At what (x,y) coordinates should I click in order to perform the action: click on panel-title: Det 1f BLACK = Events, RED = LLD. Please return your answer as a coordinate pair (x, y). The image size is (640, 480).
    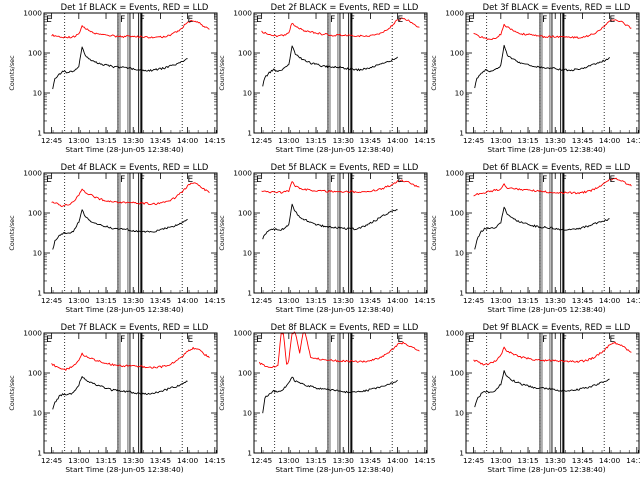
    Looking at the image, I should click on (135, 7).